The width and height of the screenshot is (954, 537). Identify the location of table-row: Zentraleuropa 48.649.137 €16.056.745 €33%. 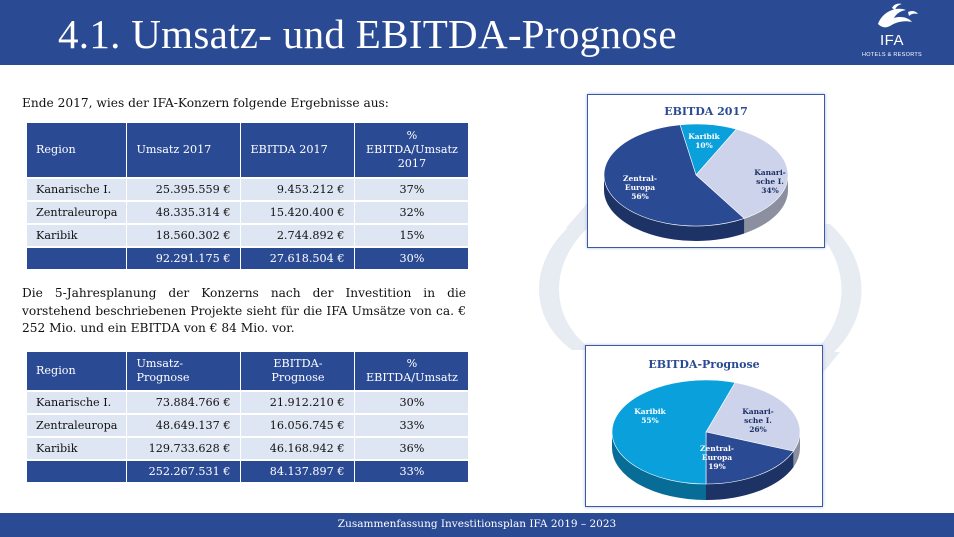
(248, 425).